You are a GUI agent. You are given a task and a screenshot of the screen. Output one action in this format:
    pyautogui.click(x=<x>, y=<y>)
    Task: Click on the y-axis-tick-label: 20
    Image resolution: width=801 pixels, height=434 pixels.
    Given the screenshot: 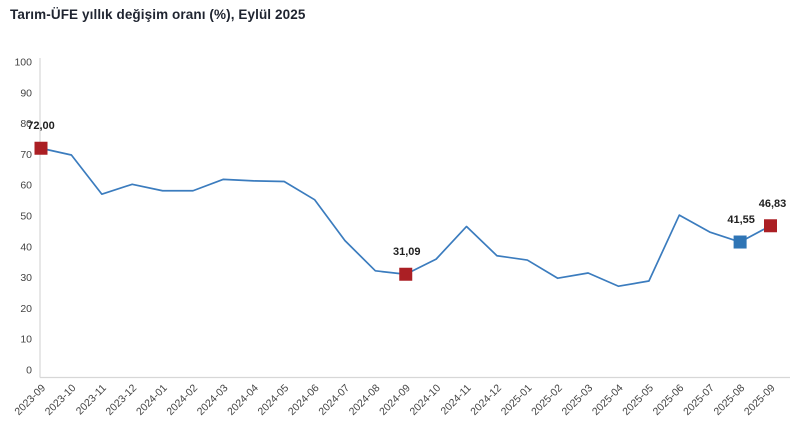 What is the action you would take?
    pyautogui.click(x=26, y=309)
    